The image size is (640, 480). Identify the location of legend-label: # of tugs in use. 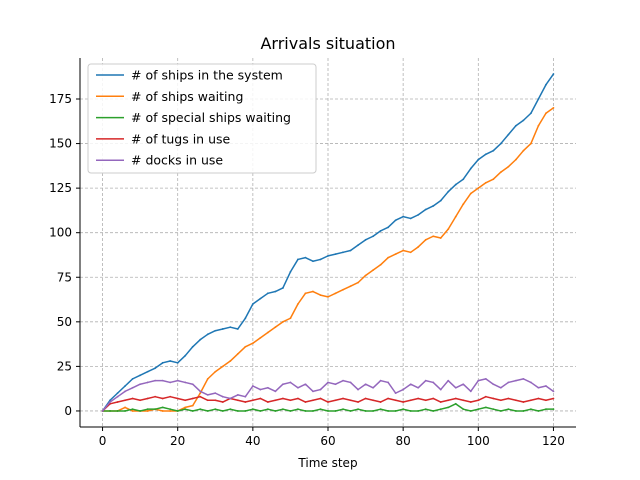
(181, 138).